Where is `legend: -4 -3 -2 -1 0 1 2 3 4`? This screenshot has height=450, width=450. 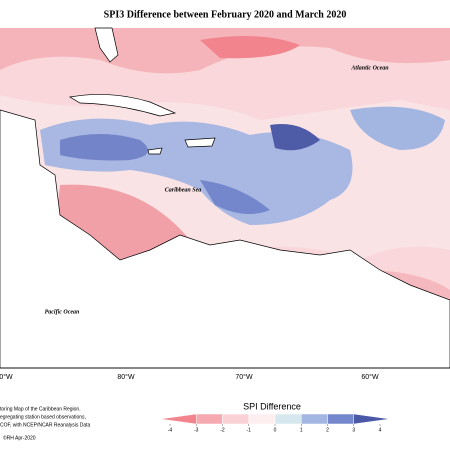
legend: -4 -3 -2 -1 0 1 2 3 4 is located at coordinates (275, 423).